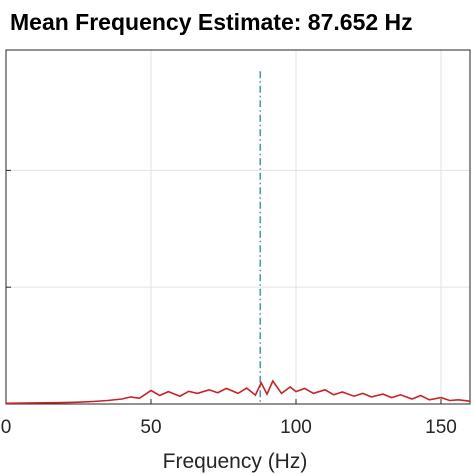 This screenshot has height=474, width=474. I want to click on y-ticks, so click(8, 227).